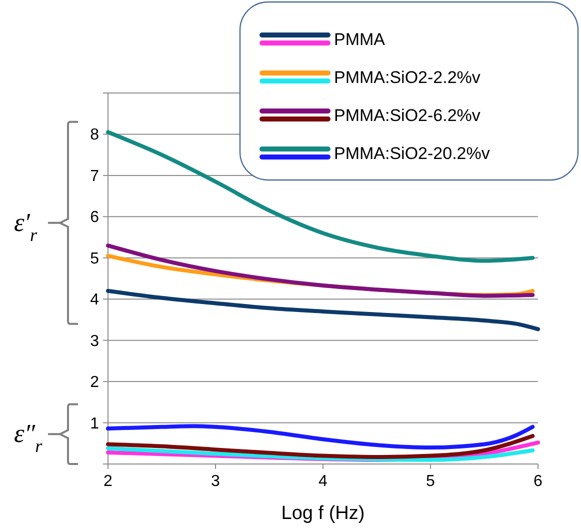 The height and width of the screenshot is (529, 581). What do you see at coordinates (108, 481) in the screenshot?
I see `x-tick-label: 2` at bounding box center [108, 481].